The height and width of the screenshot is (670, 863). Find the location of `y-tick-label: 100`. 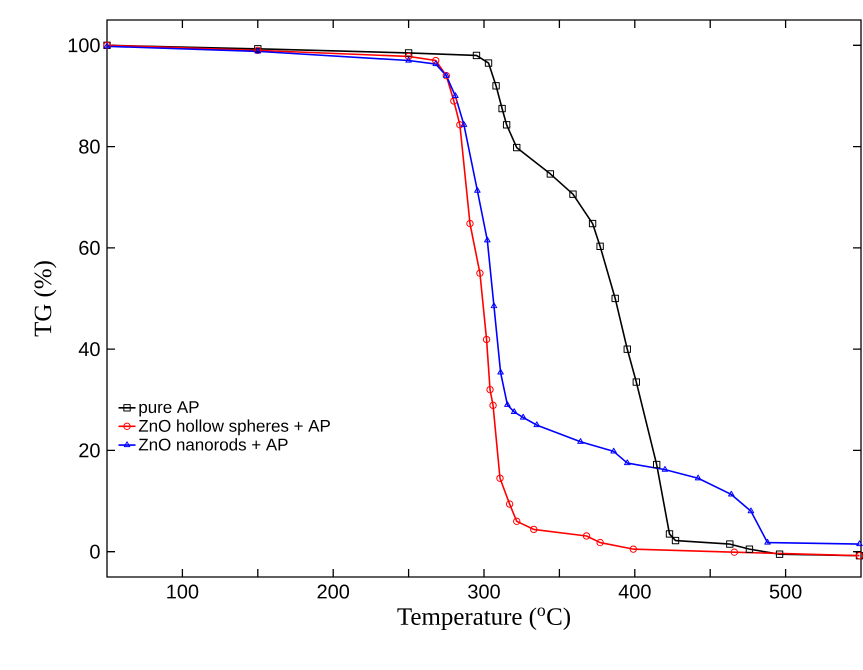

y-tick-label: 100 is located at coordinates (84, 45).